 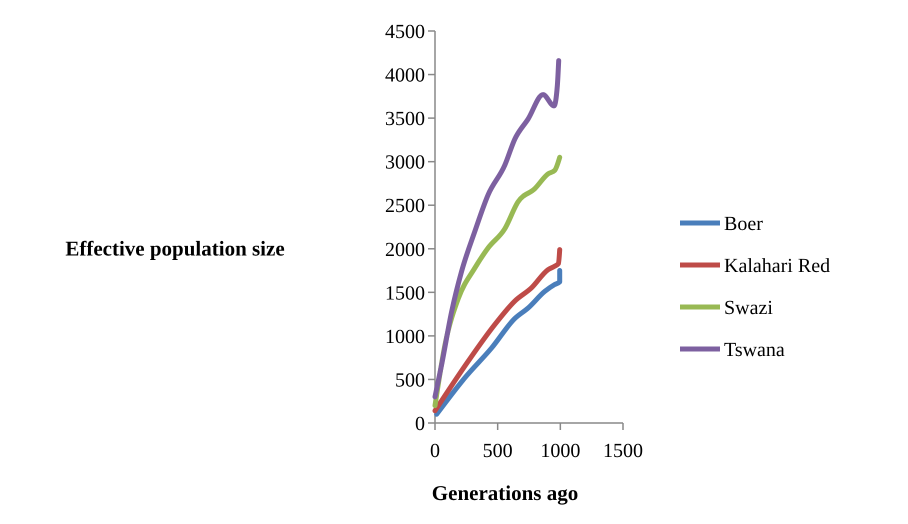 I want to click on x-tick-label: 1000, so click(x=560, y=451).